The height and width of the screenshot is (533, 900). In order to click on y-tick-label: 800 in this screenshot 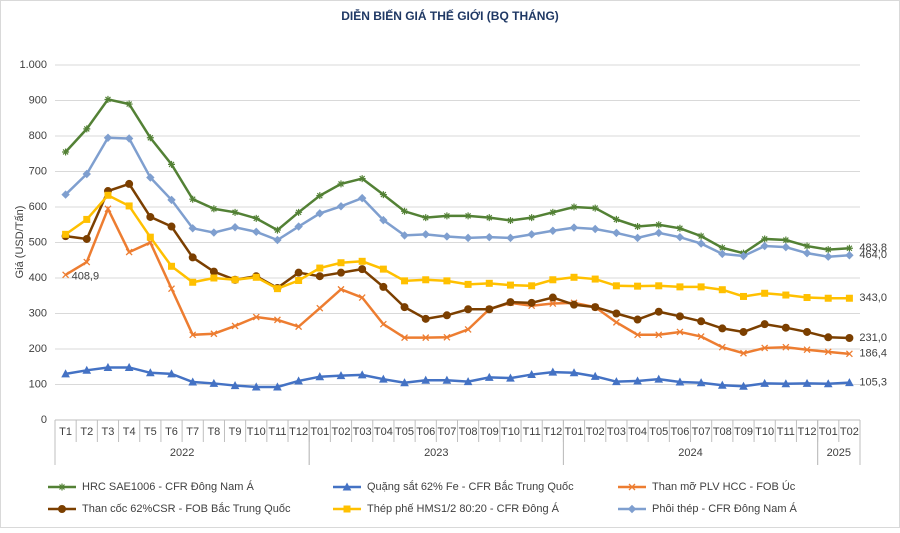, I will do `click(38, 136)`.